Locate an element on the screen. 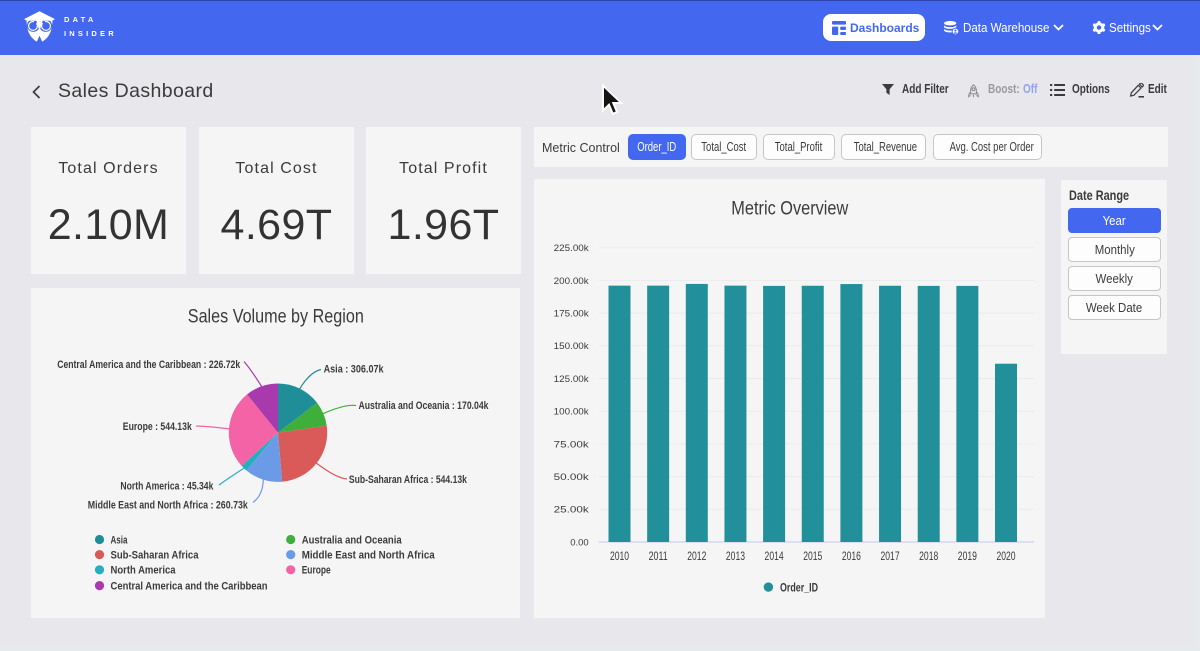 This screenshot has width=1200, height=651. svg-text: 2018 is located at coordinates (928, 556).